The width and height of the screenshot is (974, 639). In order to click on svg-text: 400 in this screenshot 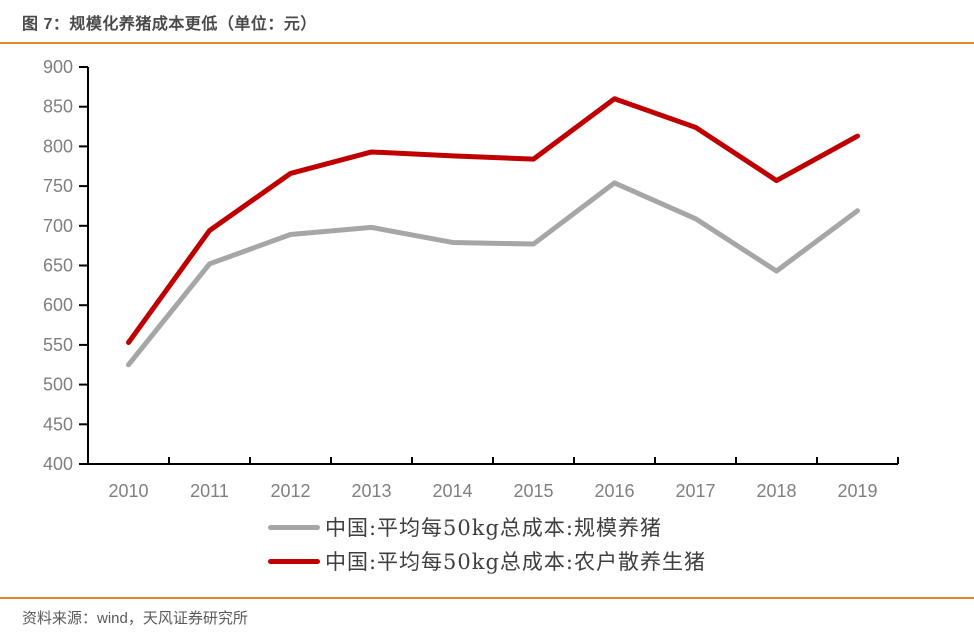, I will do `click(58, 464)`.